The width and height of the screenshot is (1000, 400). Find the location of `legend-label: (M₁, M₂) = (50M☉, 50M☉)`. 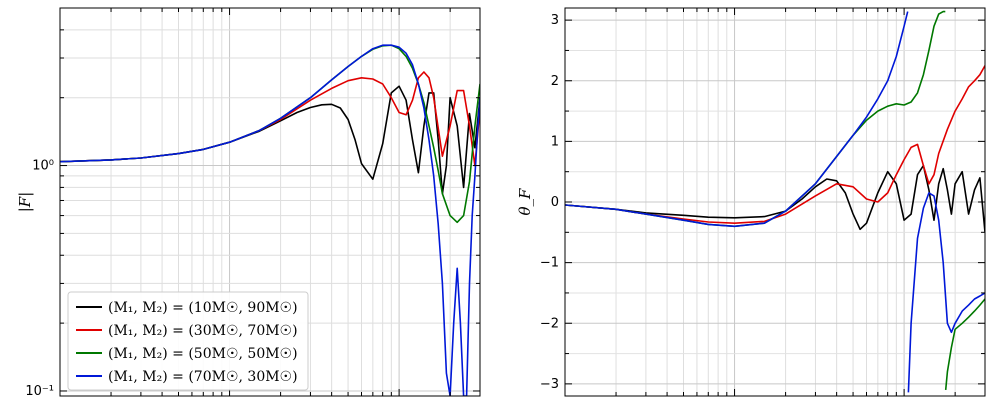

legend-label: (M₁, M₂) = (50M☉, 50M☉) is located at coordinates (203, 354).